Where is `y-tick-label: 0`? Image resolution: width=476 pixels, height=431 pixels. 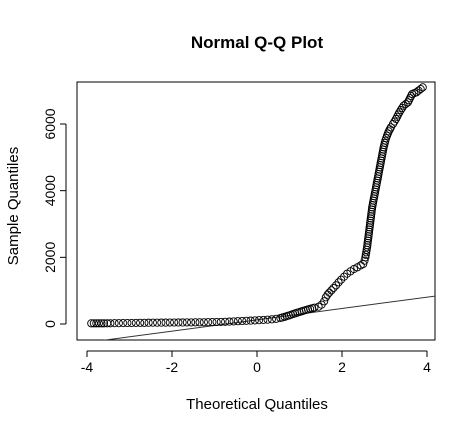
y-tick-label: 0 is located at coordinates (50, 324).